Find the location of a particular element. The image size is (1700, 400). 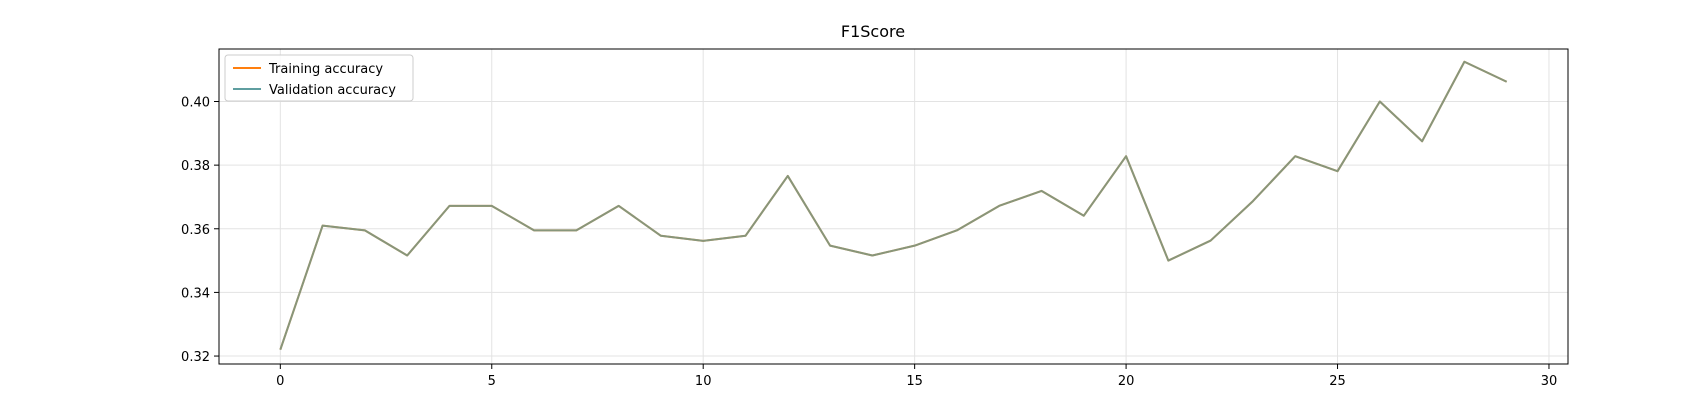

legend: Training accuracy Validation accuracy is located at coordinates (319, 78).